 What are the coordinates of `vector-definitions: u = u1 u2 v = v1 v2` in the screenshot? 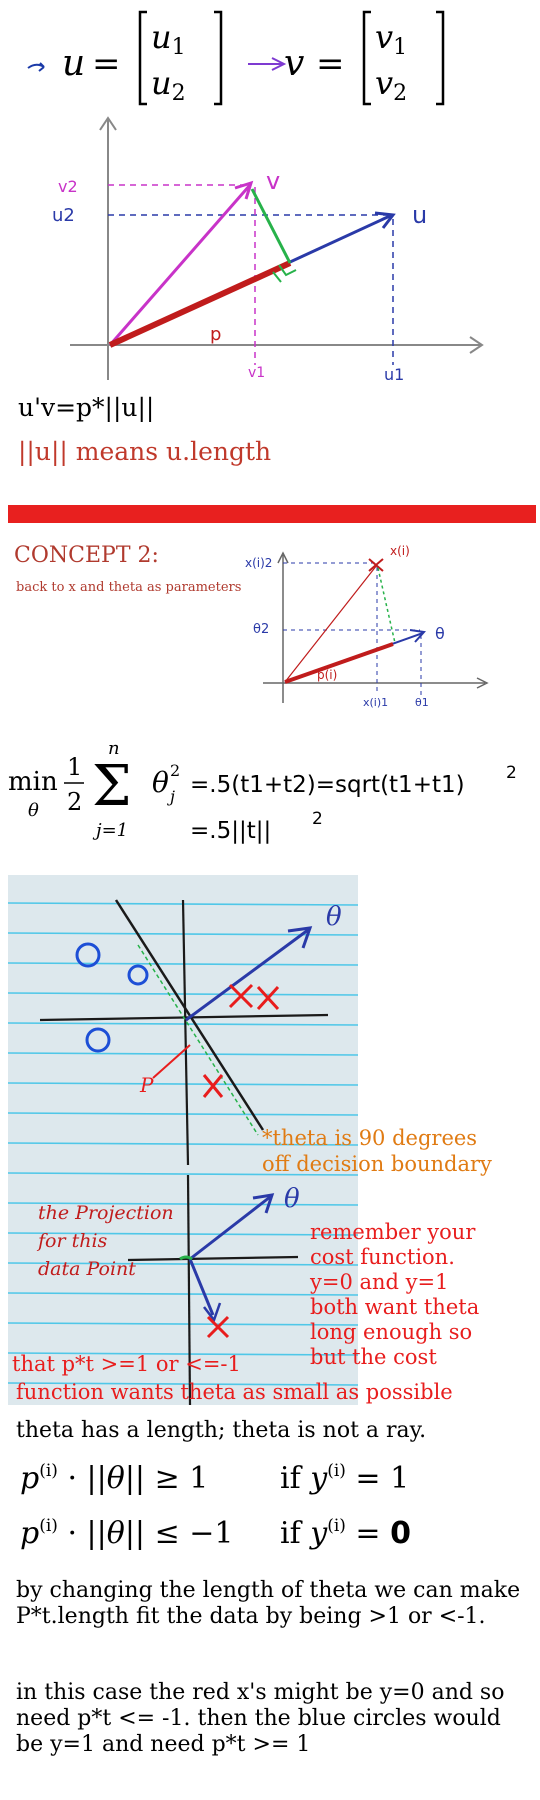 It's located at (270, 57).